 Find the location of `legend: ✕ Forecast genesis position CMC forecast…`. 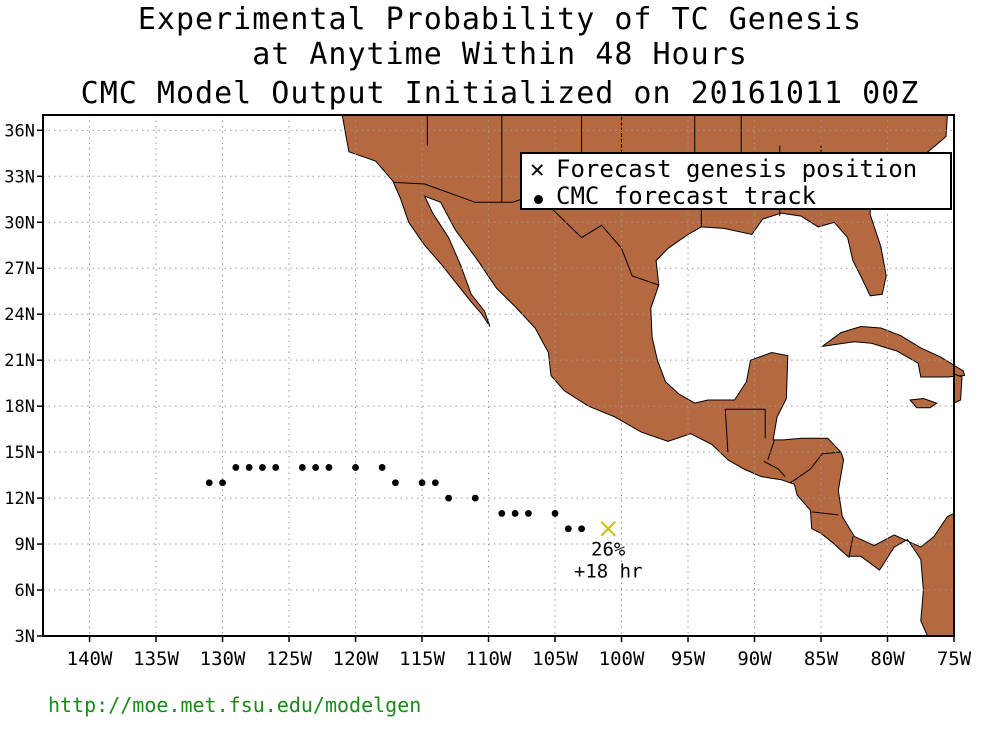

legend: ✕ Forecast genesis position CMC forecast… is located at coordinates (736, 181).